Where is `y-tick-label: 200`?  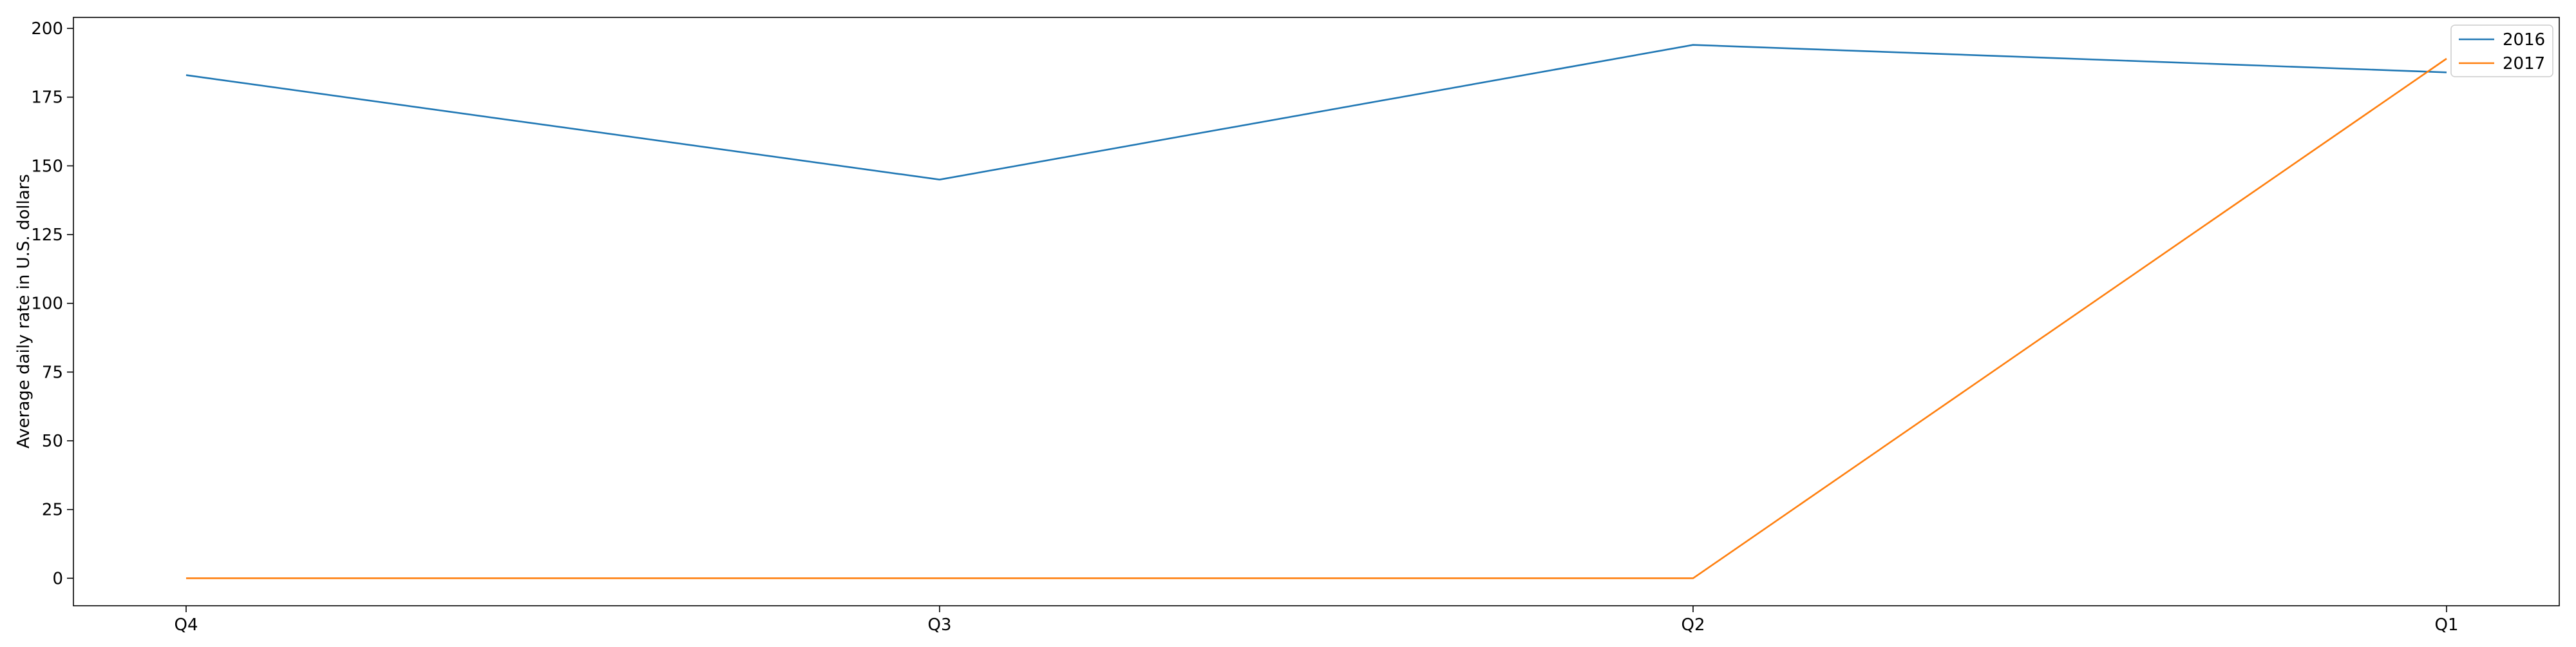
y-tick-label: 200 is located at coordinates (47, 29).